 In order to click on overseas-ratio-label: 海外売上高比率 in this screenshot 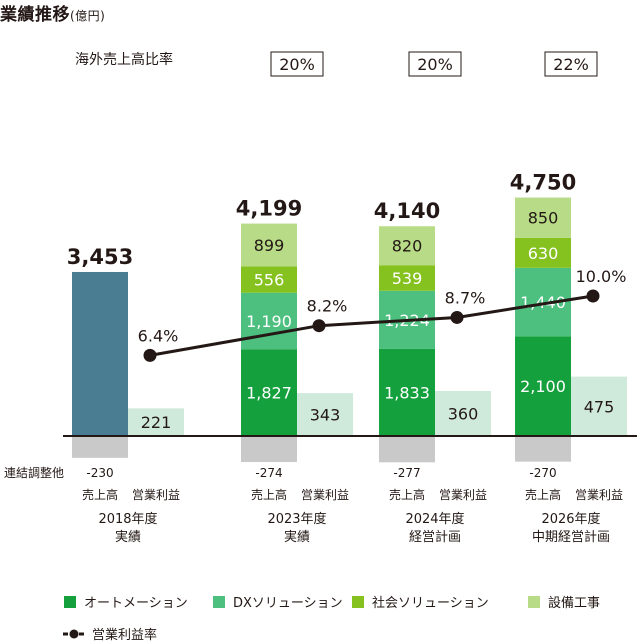, I will do `click(124, 59)`.